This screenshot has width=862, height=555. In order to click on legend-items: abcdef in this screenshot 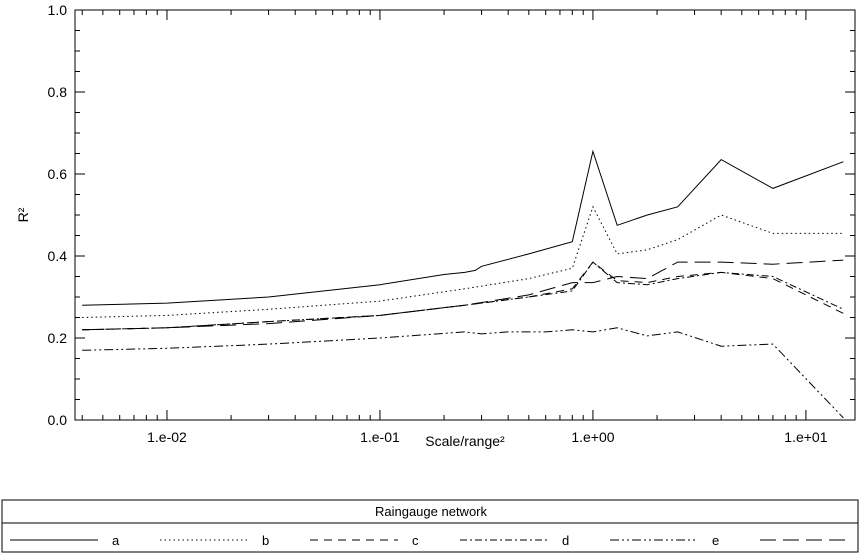, I will do `click(430, 535)`.